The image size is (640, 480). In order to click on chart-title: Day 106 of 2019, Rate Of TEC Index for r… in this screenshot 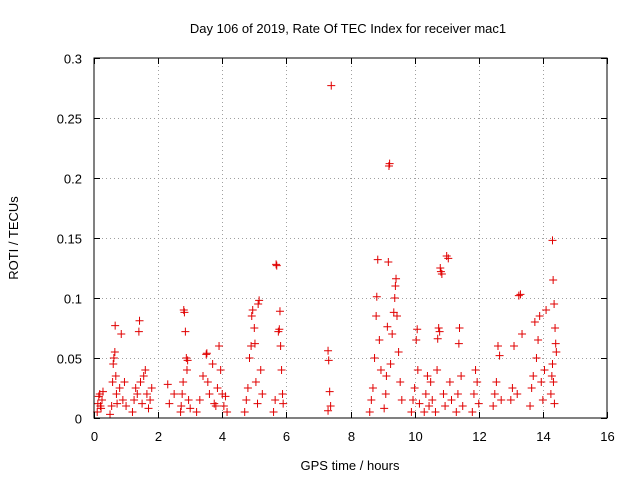, I will do `click(348, 28)`.